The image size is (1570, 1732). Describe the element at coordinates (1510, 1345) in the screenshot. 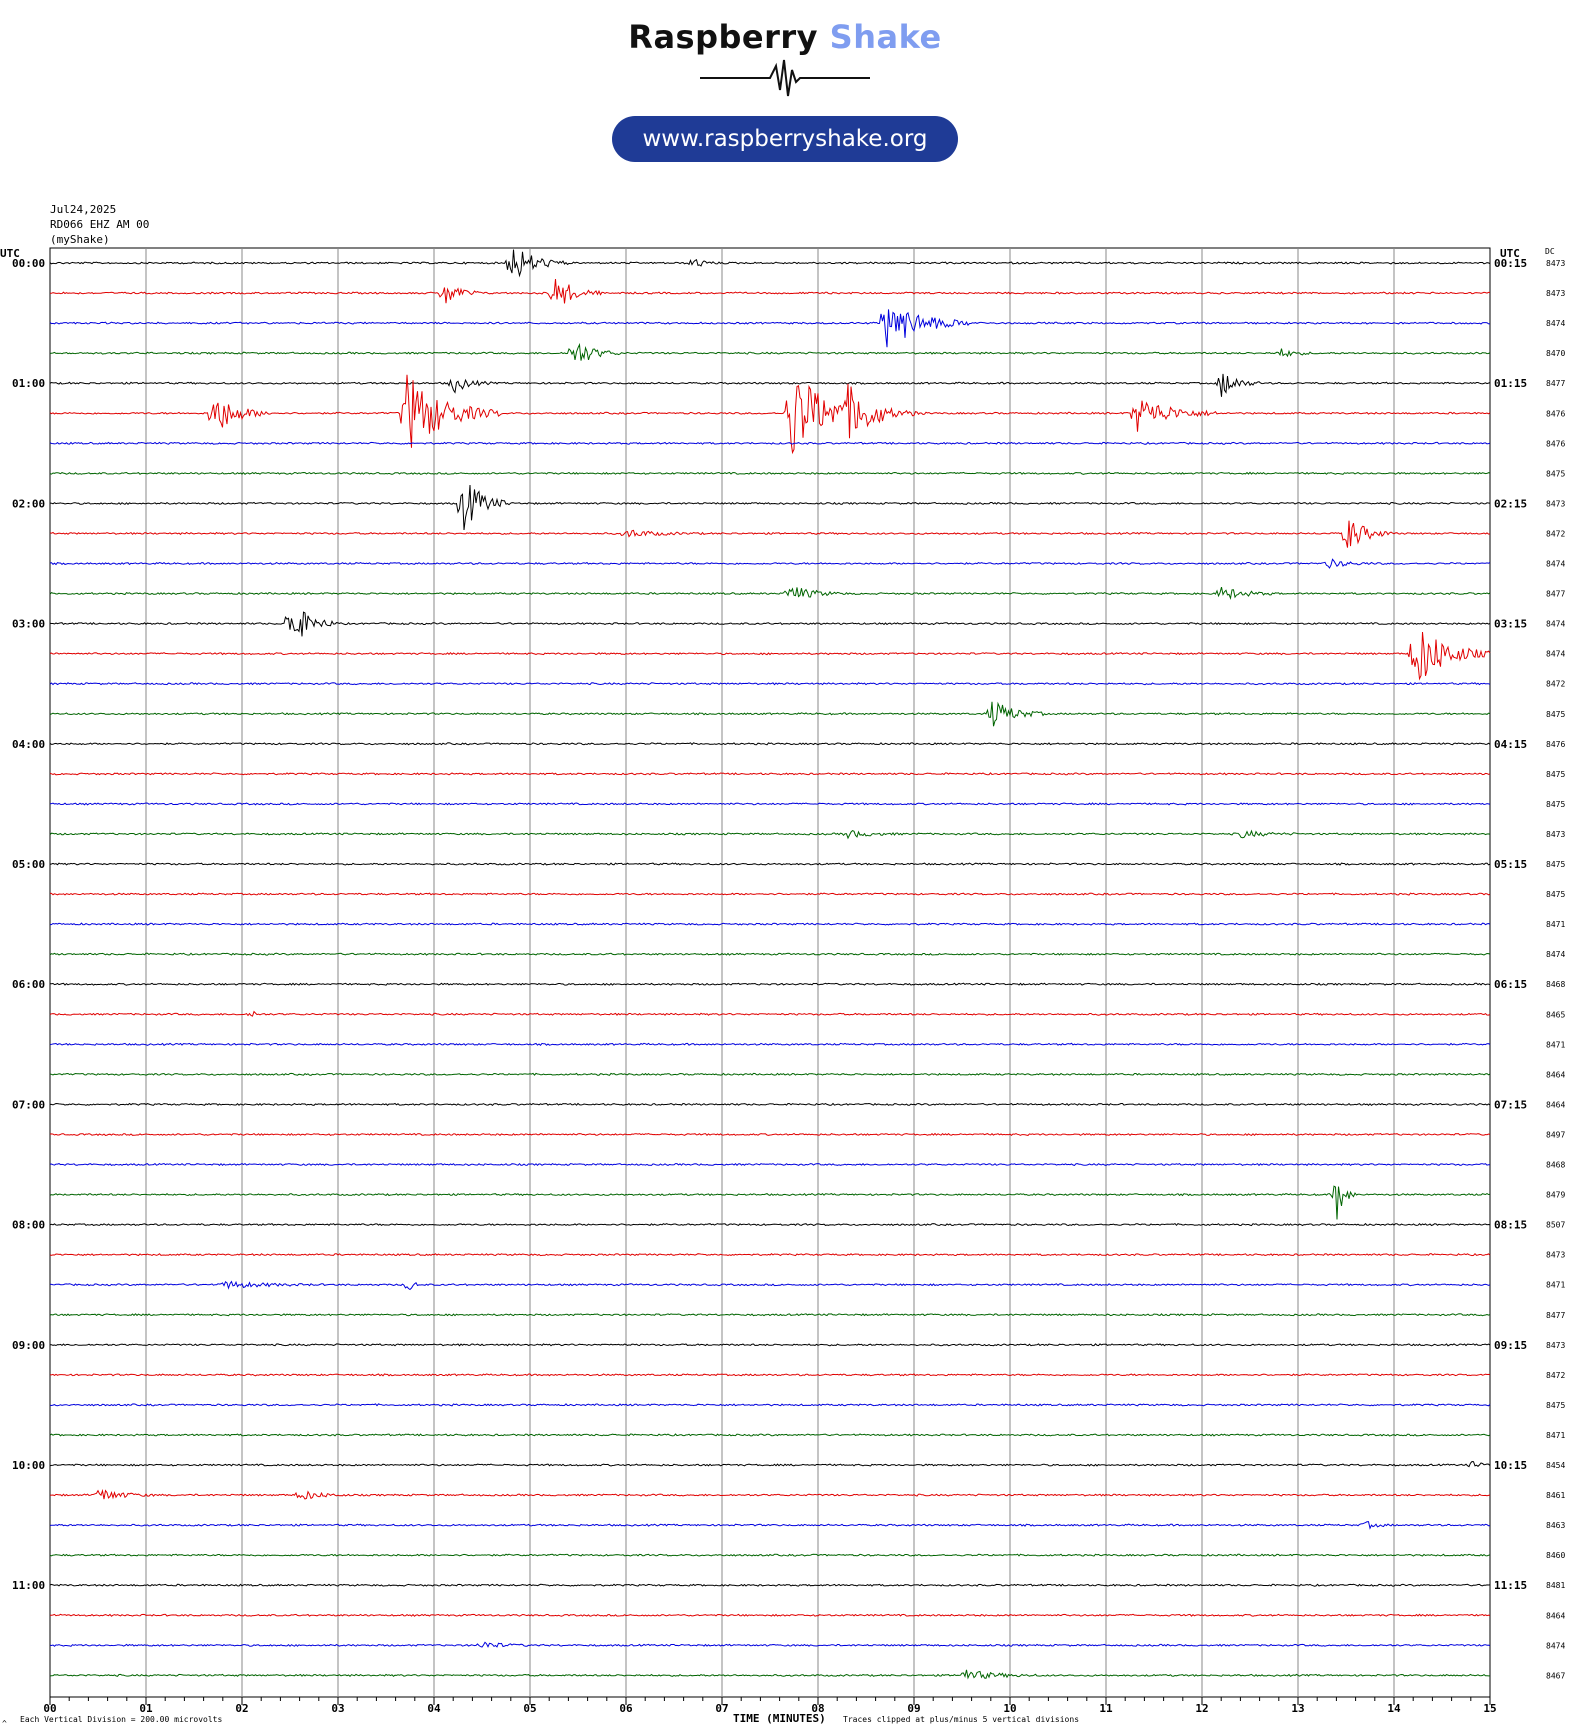

I see `right-hour-label: 09:15` at that location.